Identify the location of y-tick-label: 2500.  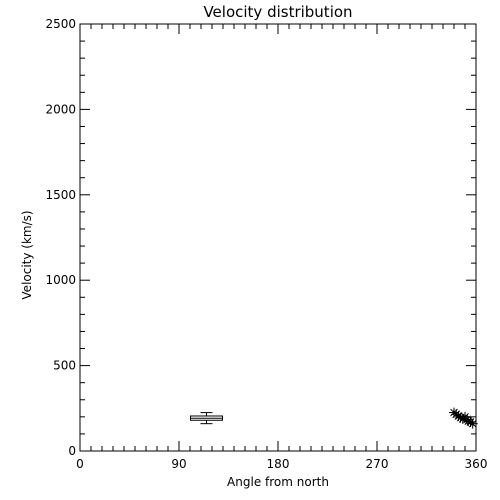
(60, 24).